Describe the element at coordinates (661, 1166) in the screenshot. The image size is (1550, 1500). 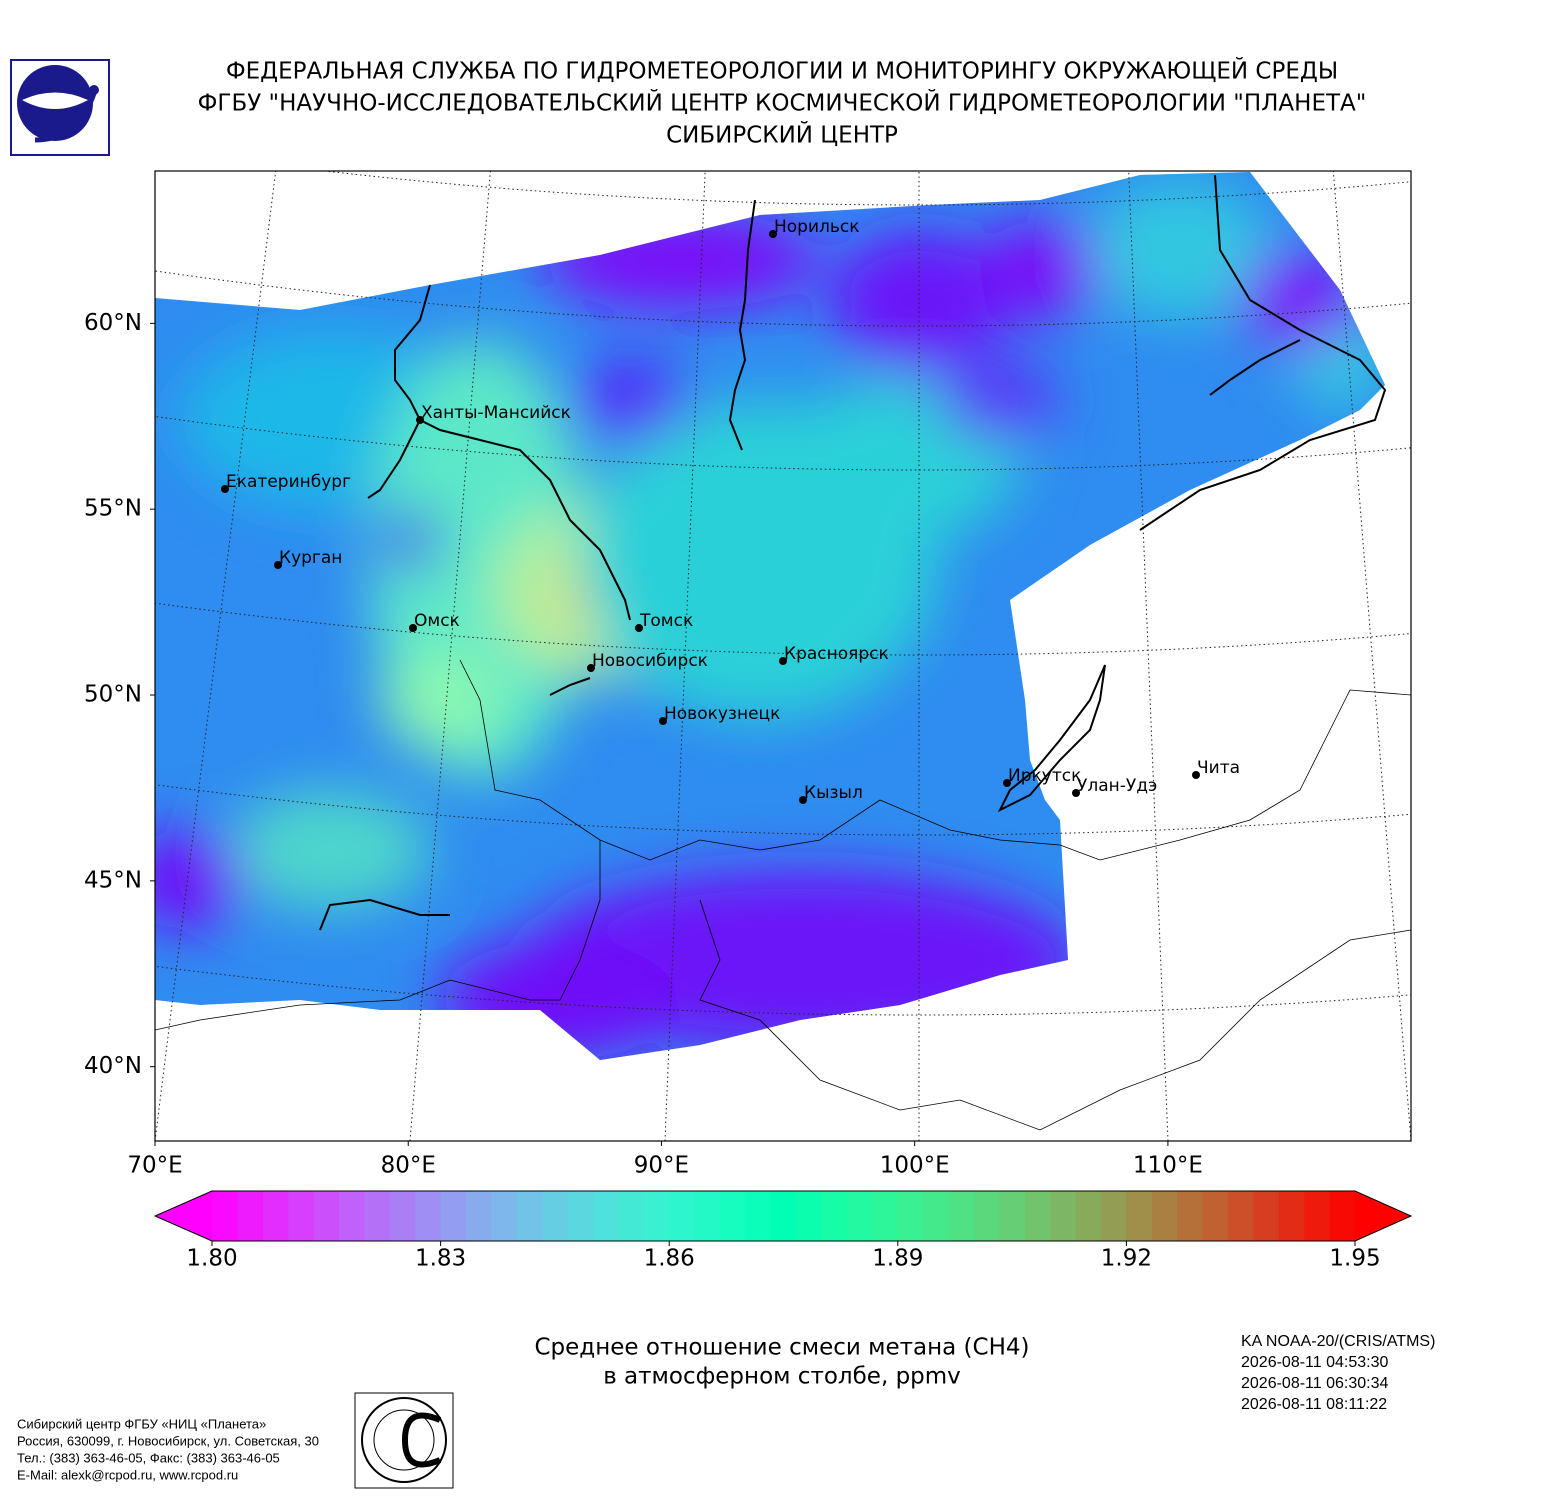
I see `x-tick-label: 90°E` at that location.